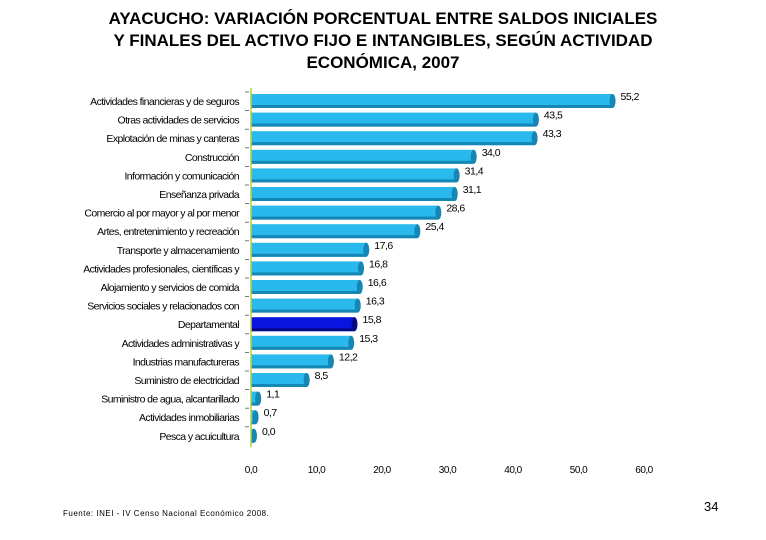 The height and width of the screenshot is (540, 766). Describe the element at coordinates (371, 320) in the screenshot. I see `value-label: 15,8` at that location.